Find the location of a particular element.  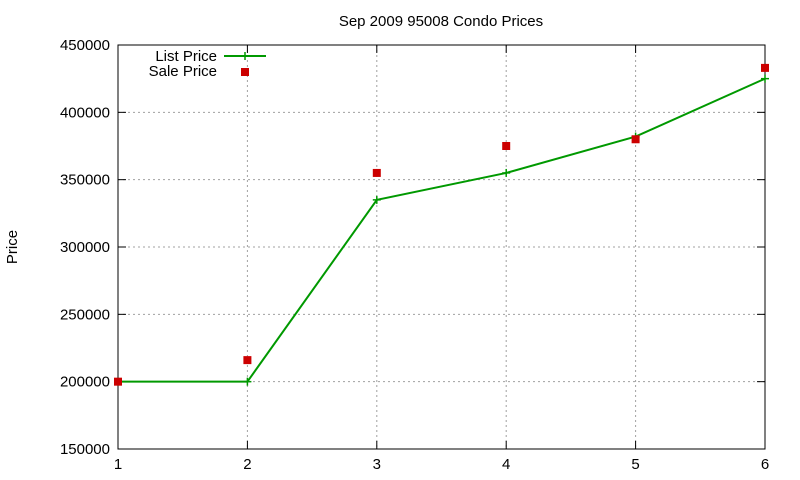

y-tick-label: 150000 is located at coordinates (85, 449).